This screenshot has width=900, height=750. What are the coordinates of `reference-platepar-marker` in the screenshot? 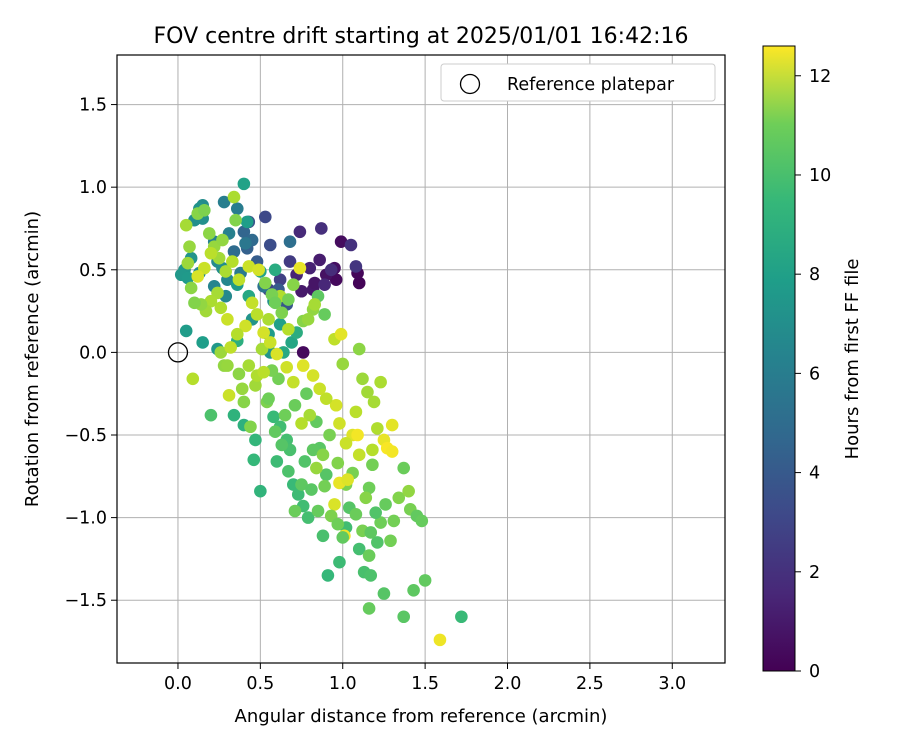 It's located at (178, 352).